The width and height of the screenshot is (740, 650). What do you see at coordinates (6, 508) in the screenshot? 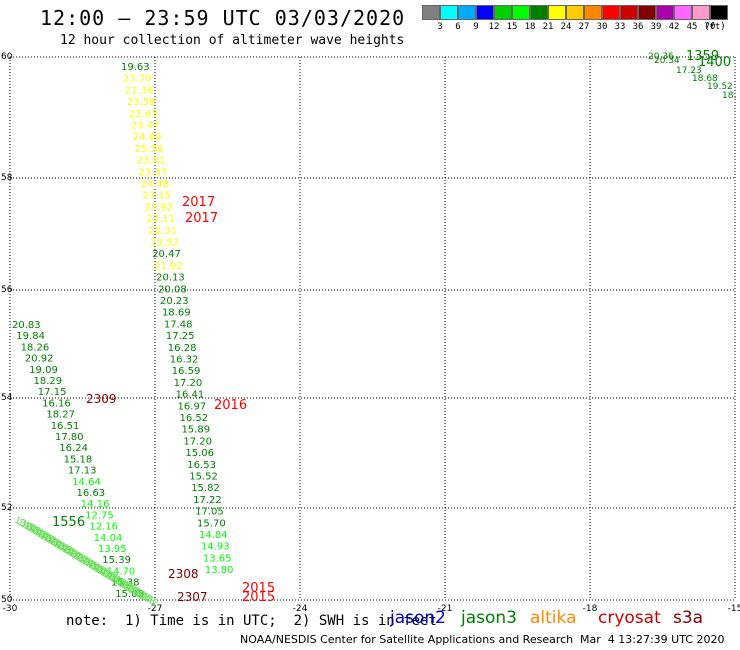
I see `latitude-label: 52` at bounding box center [6, 508].